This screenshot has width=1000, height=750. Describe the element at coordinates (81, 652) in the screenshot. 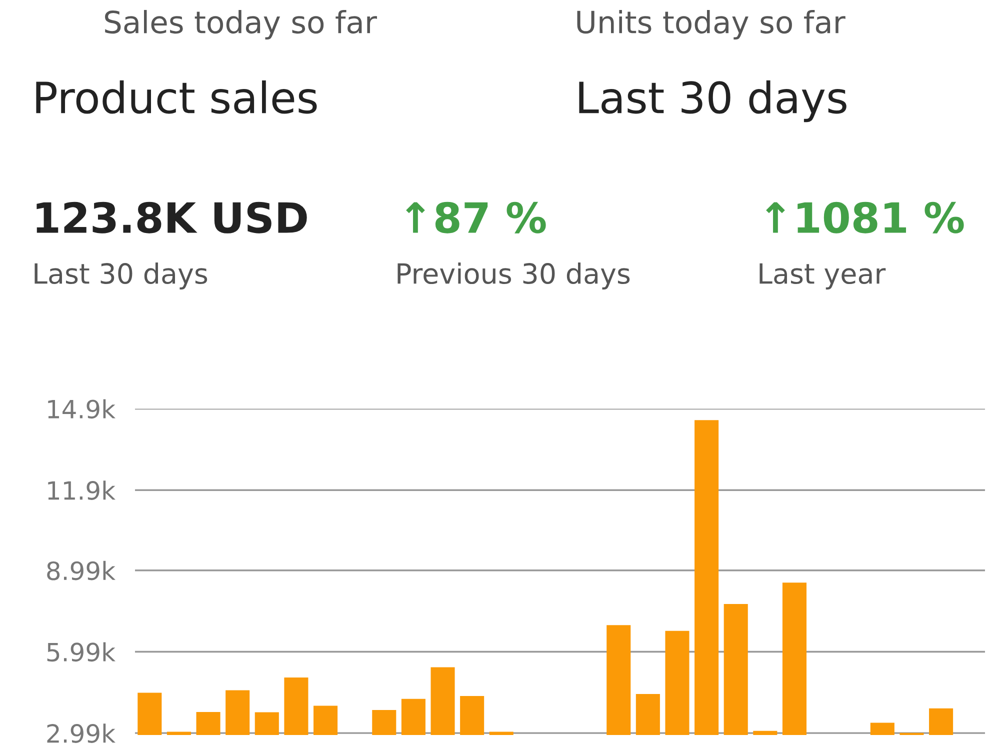

I see `y-tick-label: 5.99k` at that location.